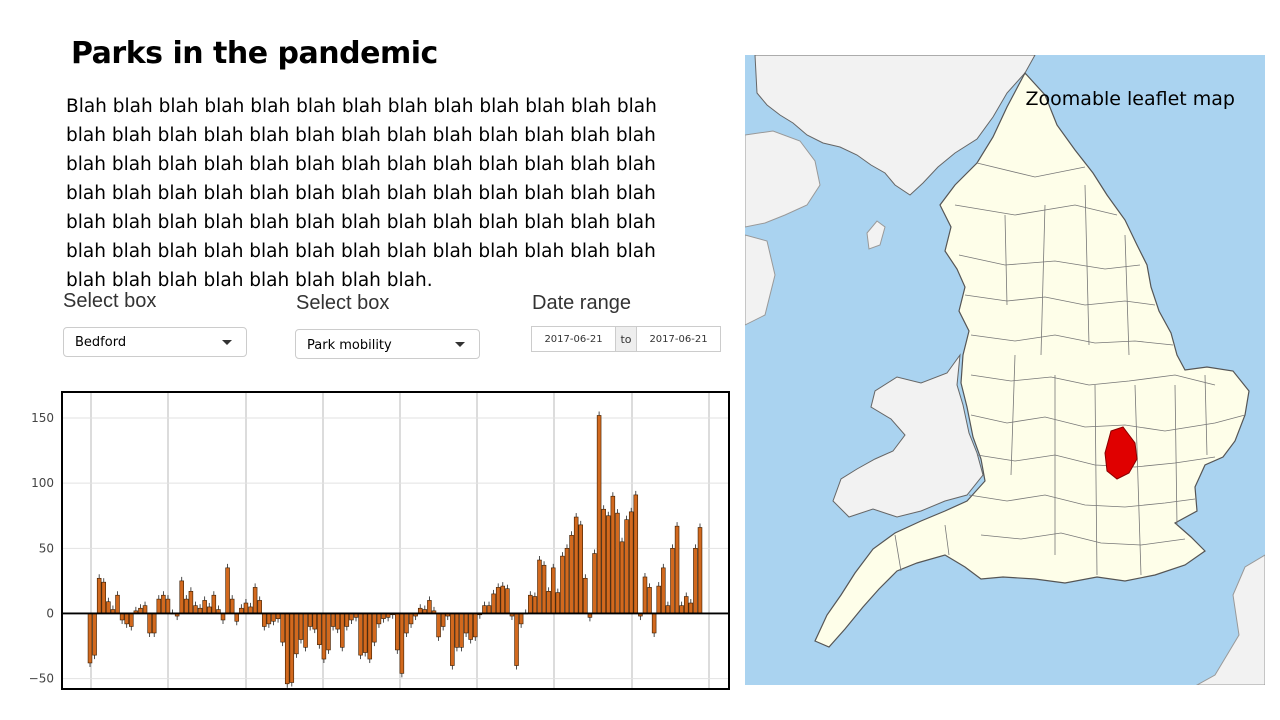  I want to click on france-landmass, so click(1230, 619).